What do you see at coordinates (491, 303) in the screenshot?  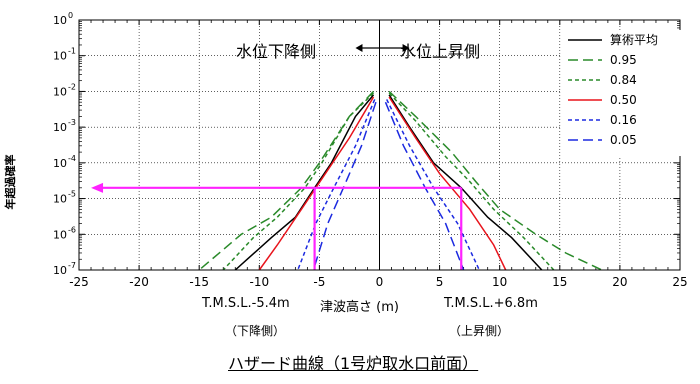 I see `limit-label-right: T.M.S.L.+6.8m` at bounding box center [491, 303].